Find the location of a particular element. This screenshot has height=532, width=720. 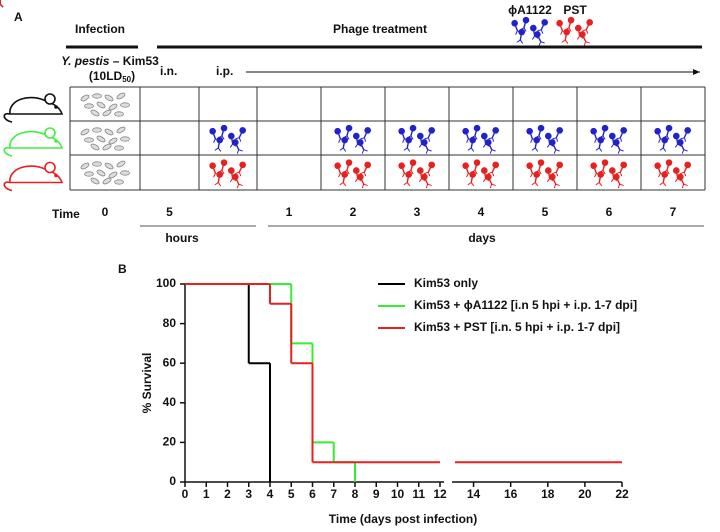

x-tick-label: 6 is located at coordinates (312, 494).